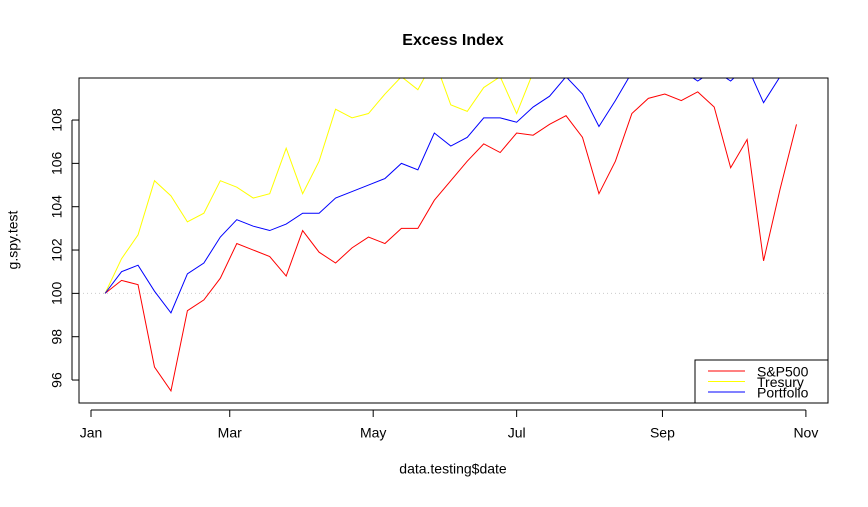 The height and width of the screenshot is (507, 868). Describe the element at coordinates (57, 250) in the screenshot. I see `y-tick-label: 102` at that location.